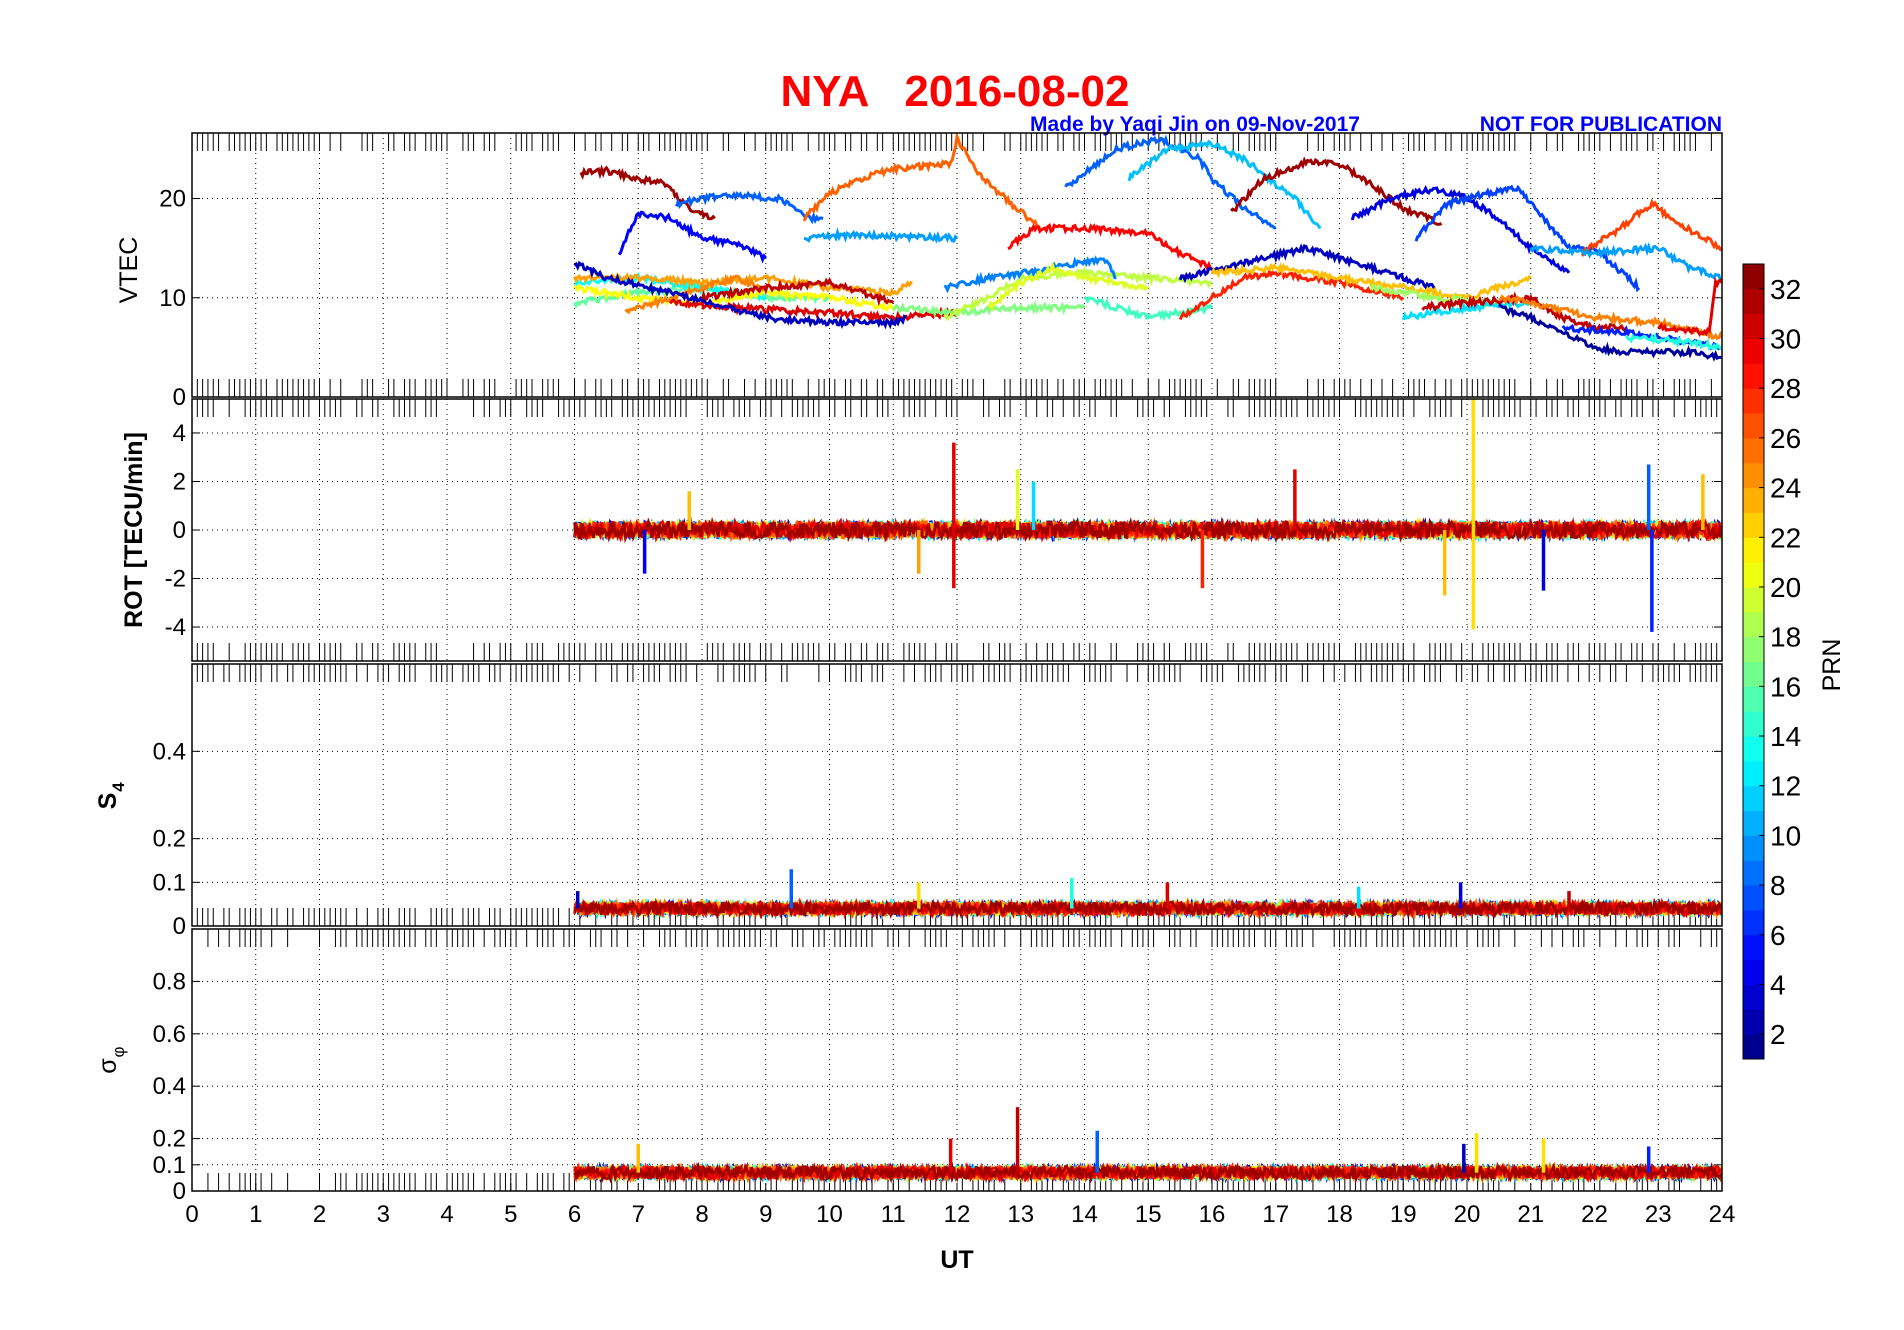 The height and width of the screenshot is (1330, 1904). What do you see at coordinates (638, 1214) in the screenshot?
I see `x-tick-label: 7` at bounding box center [638, 1214].